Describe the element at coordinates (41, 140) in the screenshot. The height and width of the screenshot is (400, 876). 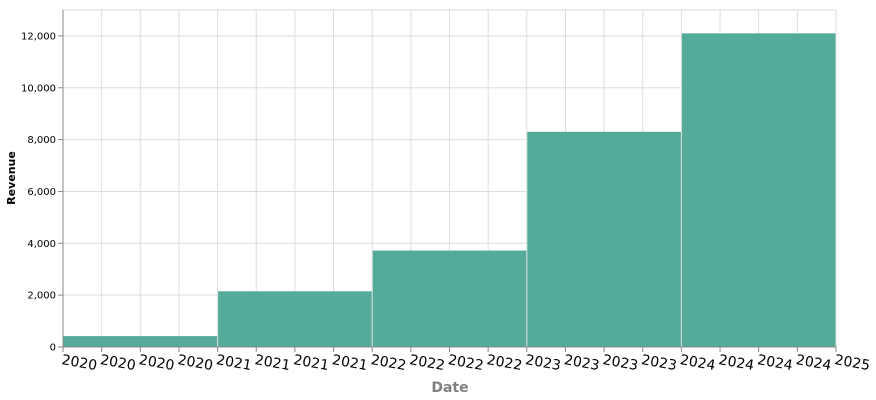
I see `y-tick-label: 8,000` at that location.